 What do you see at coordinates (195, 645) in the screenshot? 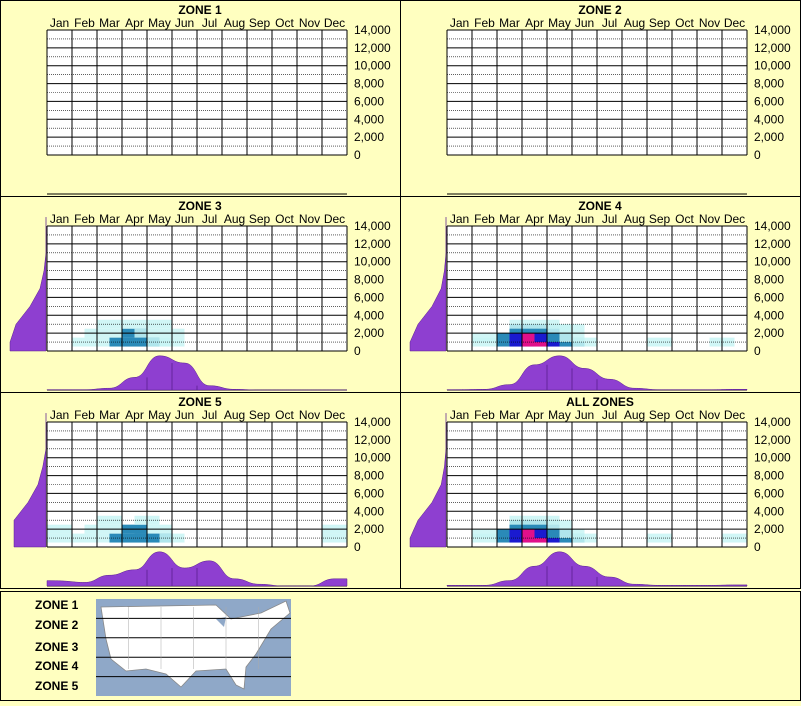
I see `map-land` at bounding box center [195, 645].